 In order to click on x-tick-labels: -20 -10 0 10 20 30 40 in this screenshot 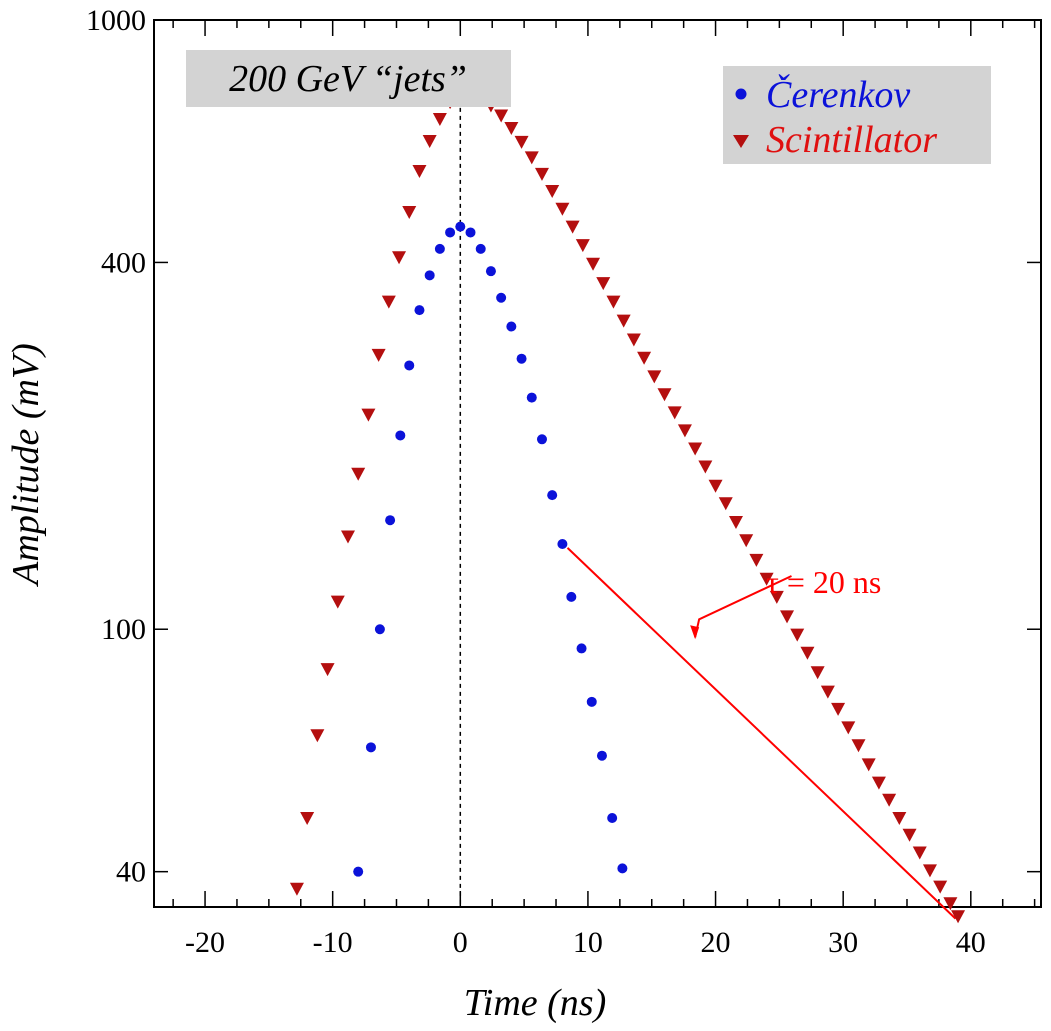, I will do `click(585, 942)`.